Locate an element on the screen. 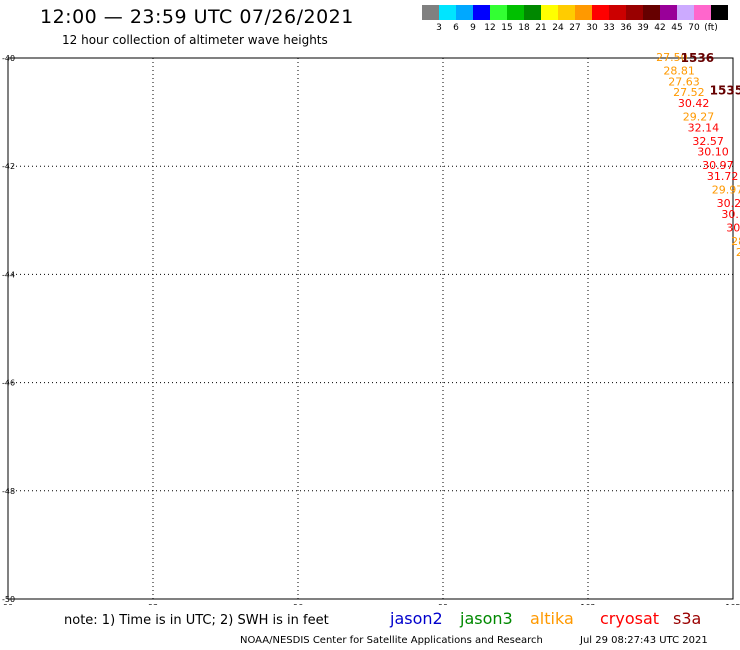  colorbar-label: 42 is located at coordinates (660, 28).